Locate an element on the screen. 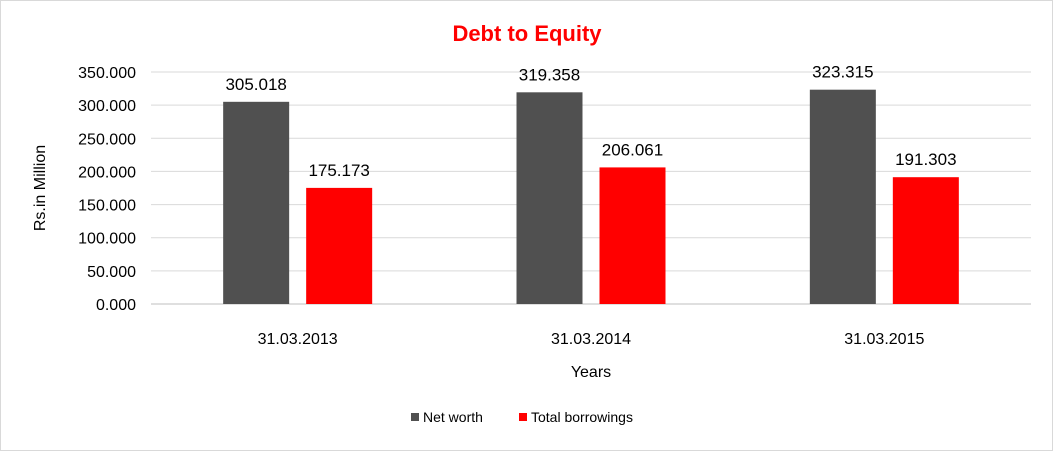  x-axis-title: Years is located at coordinates (591, 372).